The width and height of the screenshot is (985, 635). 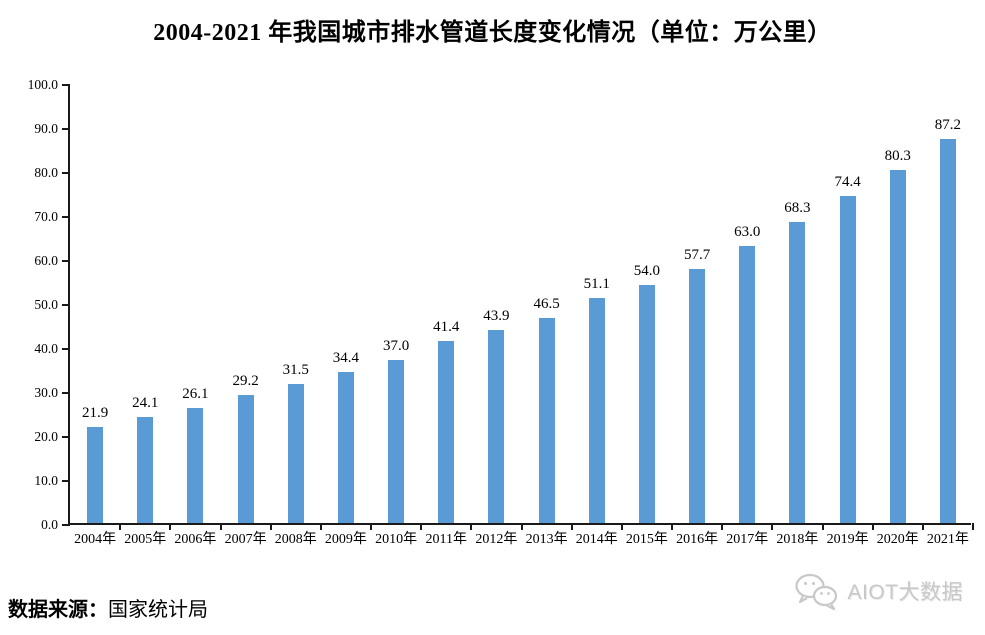 What do you see at coordinates (596, 539) in the screenshot?
I see `x-axis-tick-label: 2014年` at bounding box center [596, 539].